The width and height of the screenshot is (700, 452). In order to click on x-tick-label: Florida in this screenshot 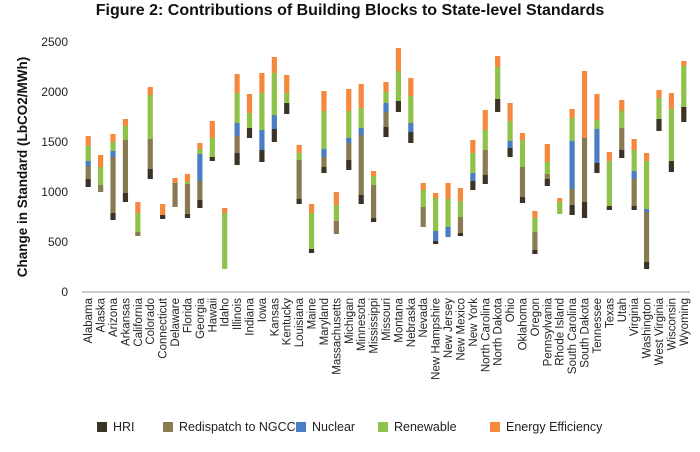, I will do `click(188, 315)`.